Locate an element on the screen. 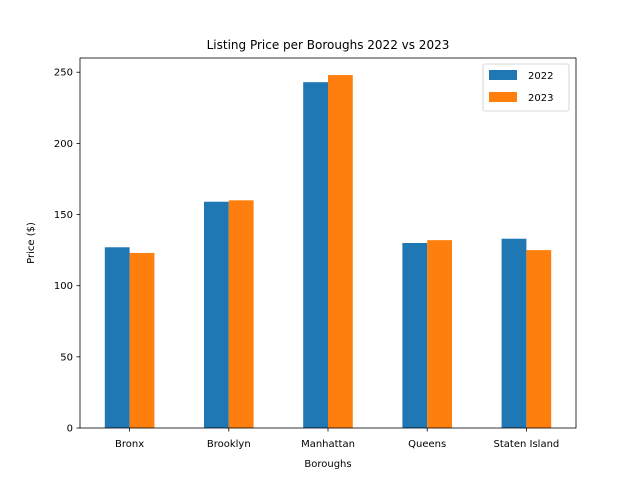  x-tick-label: Staten Island is located at coordinates (527, 444).